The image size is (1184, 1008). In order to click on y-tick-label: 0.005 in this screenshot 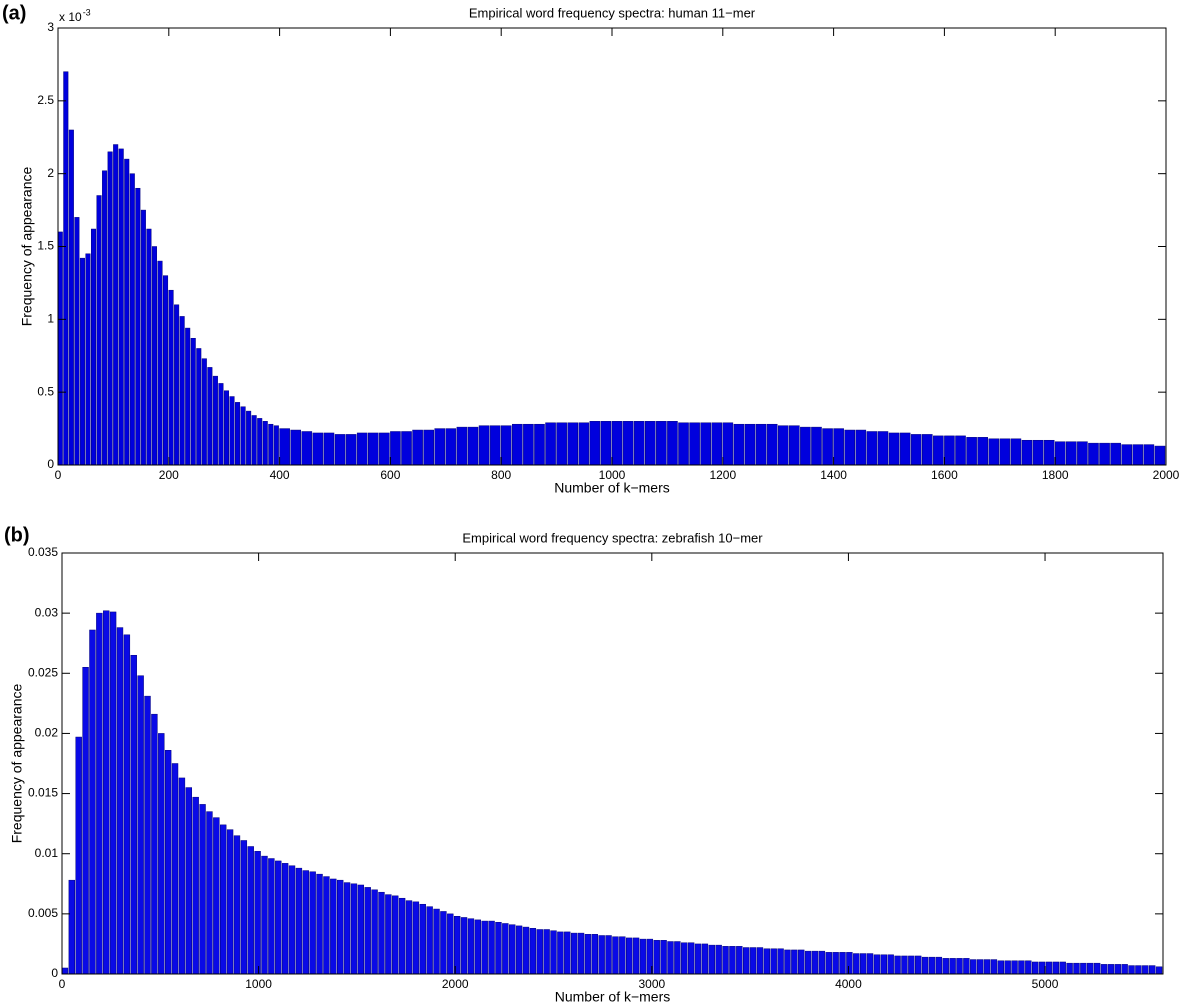, I will do `click(43, 913)`.